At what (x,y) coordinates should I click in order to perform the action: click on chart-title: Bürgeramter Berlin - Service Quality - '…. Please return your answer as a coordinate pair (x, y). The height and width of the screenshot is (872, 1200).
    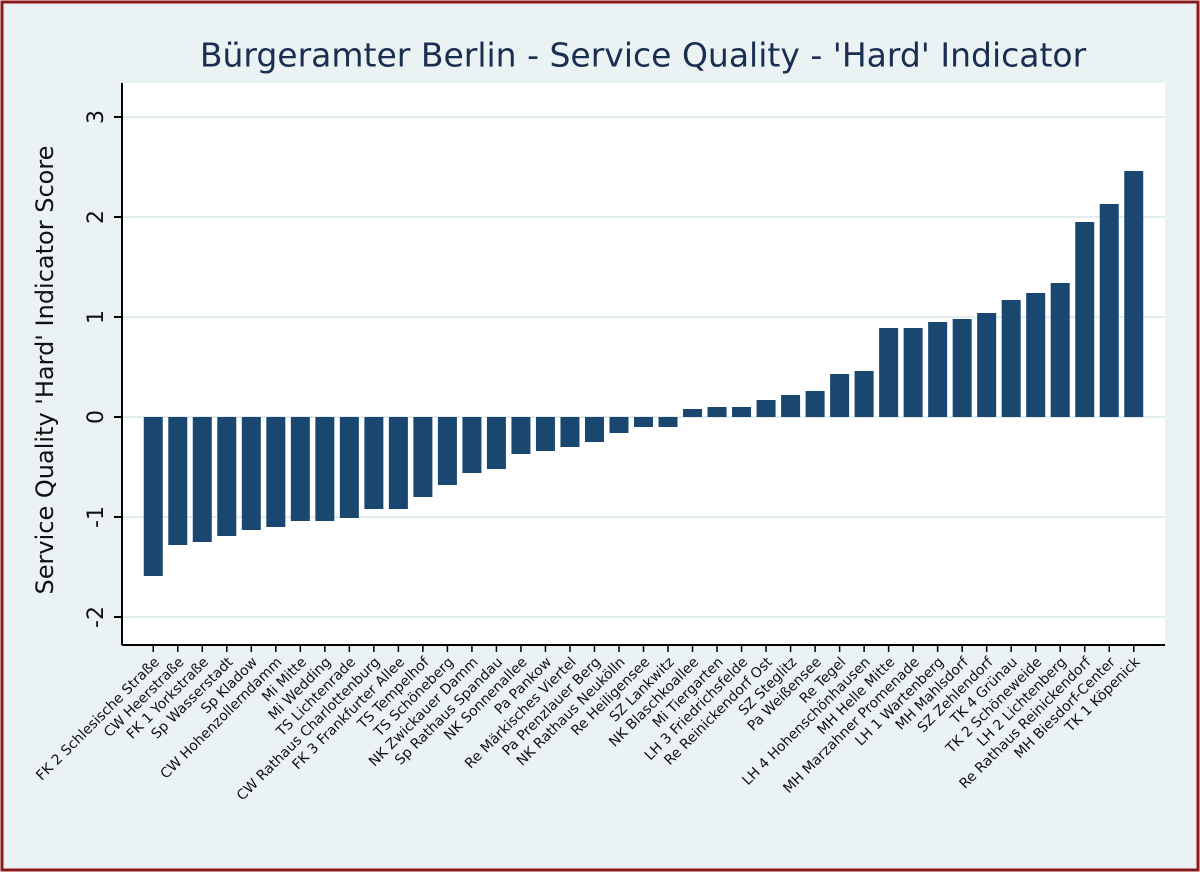
    Looking at the image, I should click on (643, 55).